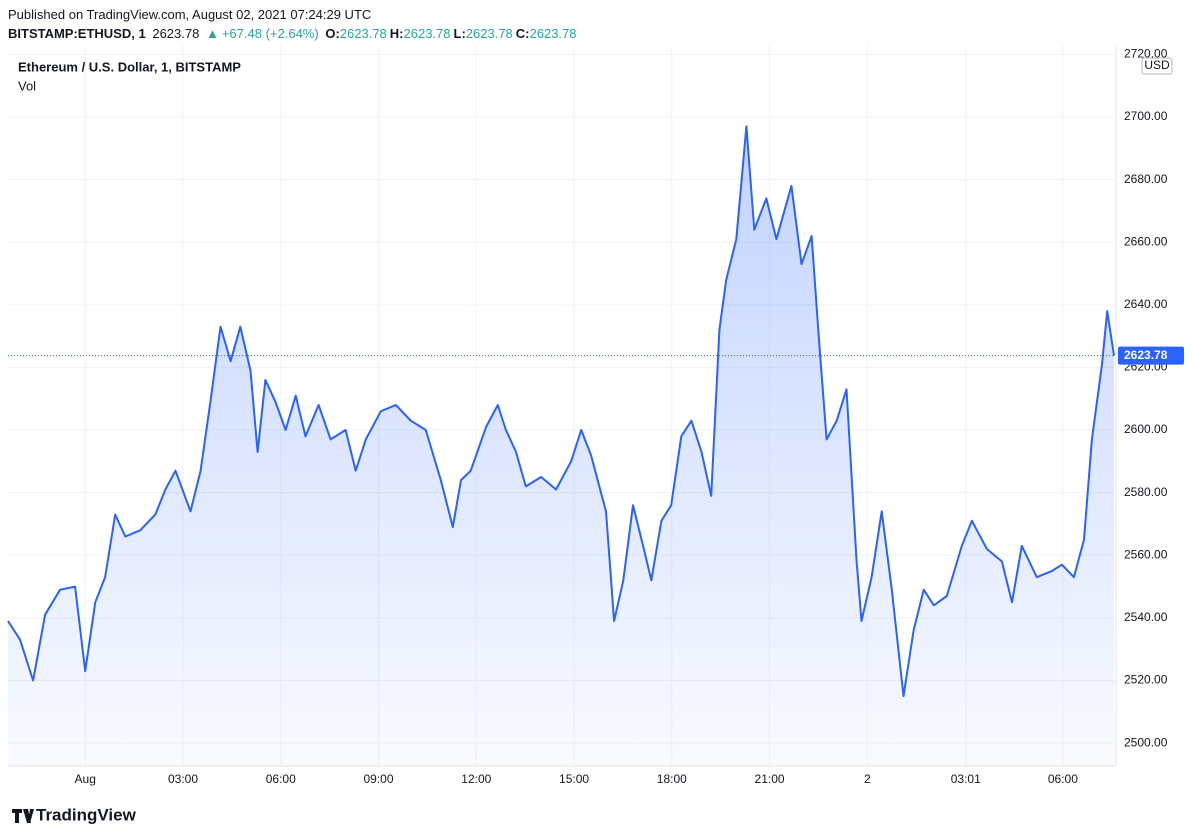 Image resolution: width=1200 pixels, height=837 pixels. I want to click on price-label: 2623.78, so click(1146, 355).